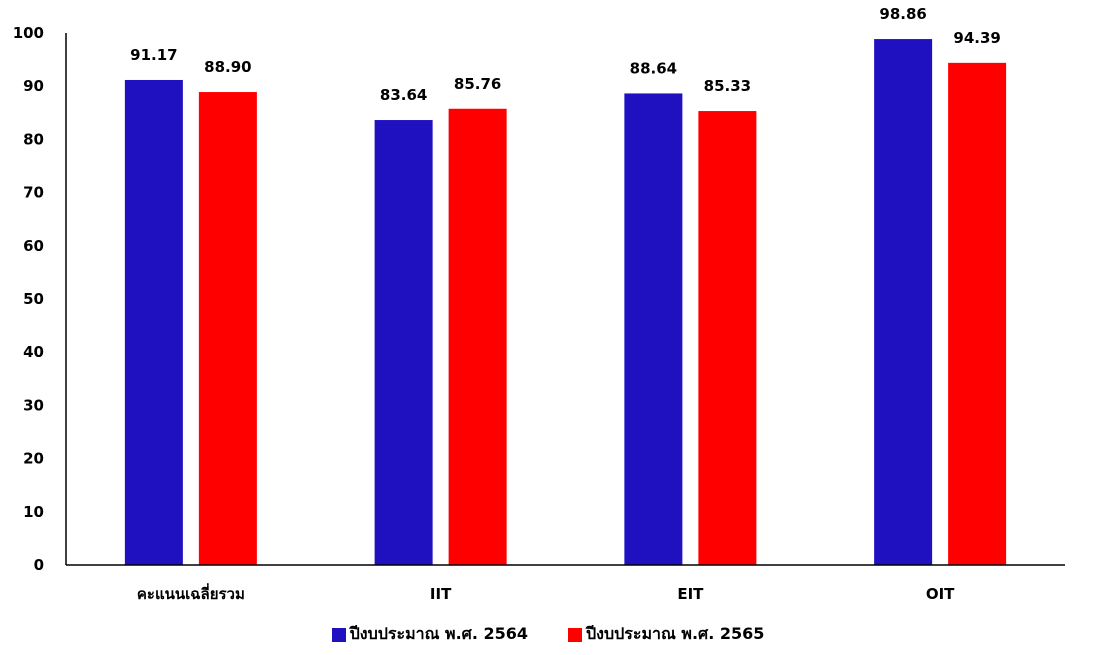 The image size is (1096, 655). I want to click on data-label: 94.39, so click(976, 38).